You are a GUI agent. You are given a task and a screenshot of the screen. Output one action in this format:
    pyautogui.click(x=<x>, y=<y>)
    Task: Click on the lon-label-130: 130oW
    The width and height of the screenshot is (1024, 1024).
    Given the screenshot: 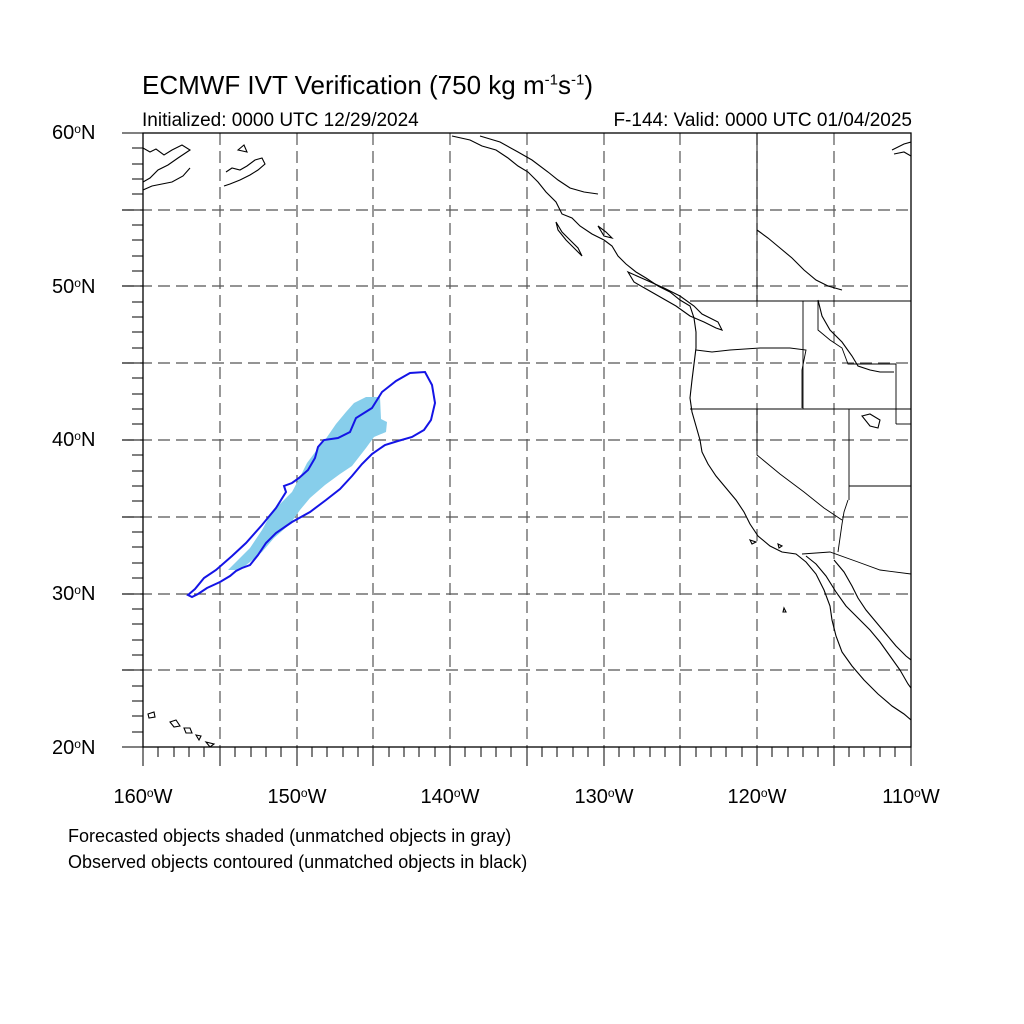 What is the action you would take?
    pyautogui.click(x=604, y=797)
    